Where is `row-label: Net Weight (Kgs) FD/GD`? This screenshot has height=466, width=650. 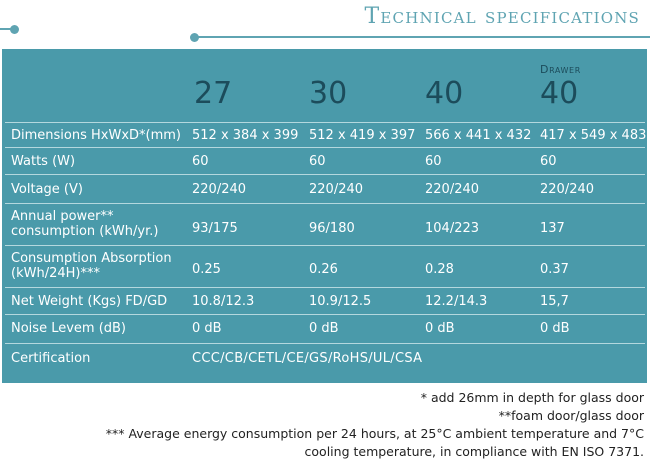
row-label: Net Weight (Kgs) FD/GD is located at coordinates (89, 301).